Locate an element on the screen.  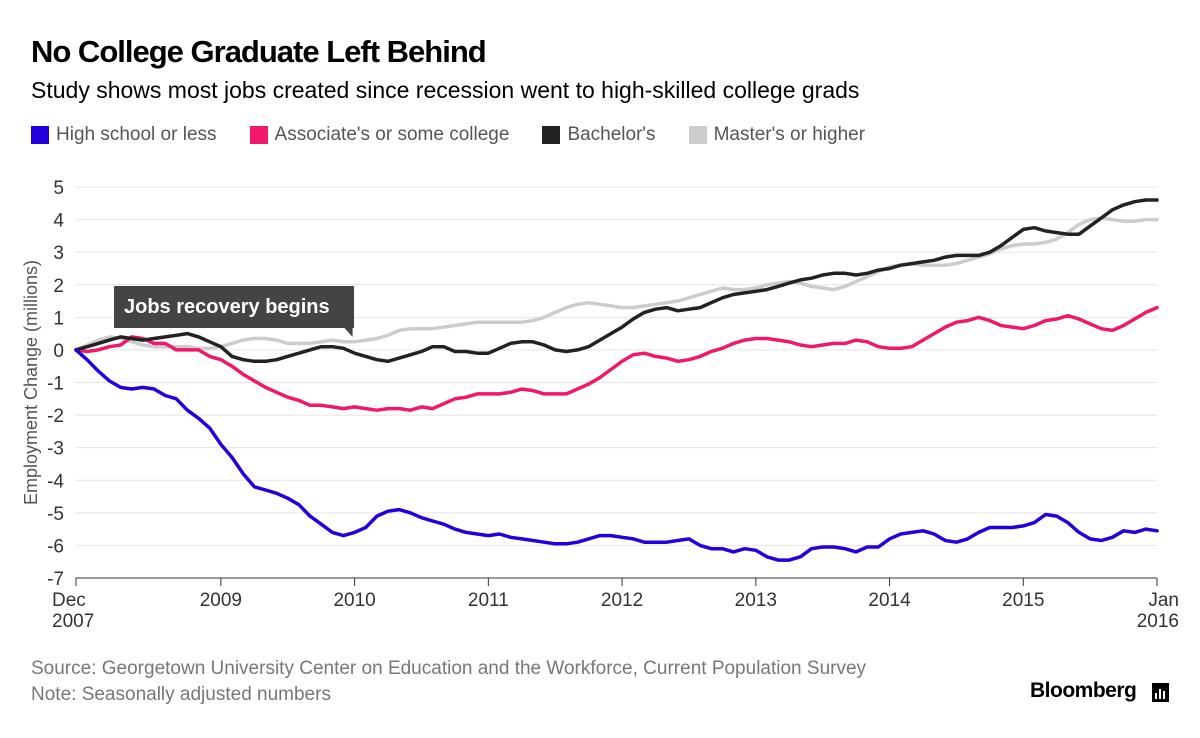
annotation-text: Jobs recovery begins is located at coordinates (227, 307).